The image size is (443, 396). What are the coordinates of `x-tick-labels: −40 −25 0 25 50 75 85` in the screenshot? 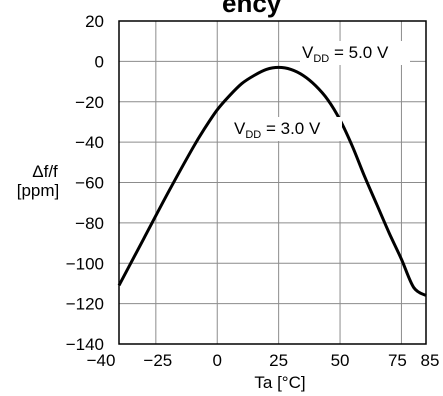 It's located at (263, 360).